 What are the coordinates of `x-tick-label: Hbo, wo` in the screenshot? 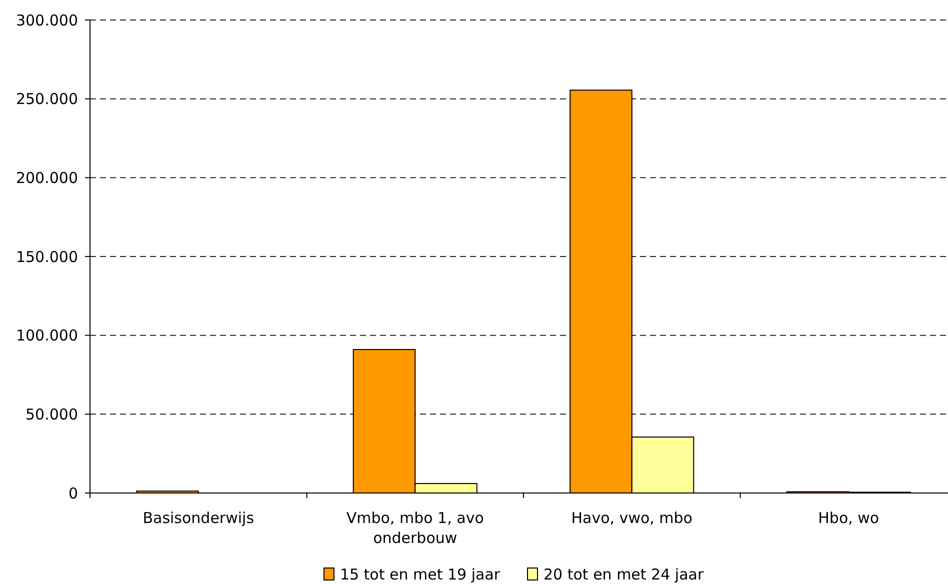 It's located at (849, 518).